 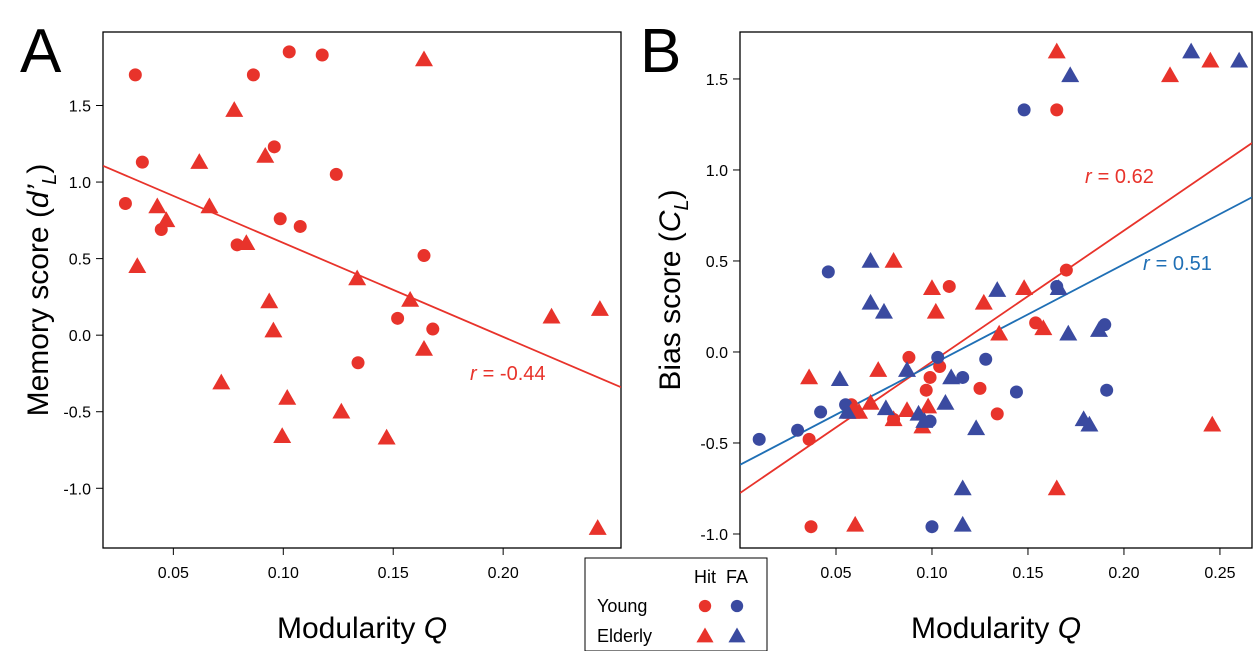 I want to click on x-tick-label: 0.20, so click(x=1123, y=573).